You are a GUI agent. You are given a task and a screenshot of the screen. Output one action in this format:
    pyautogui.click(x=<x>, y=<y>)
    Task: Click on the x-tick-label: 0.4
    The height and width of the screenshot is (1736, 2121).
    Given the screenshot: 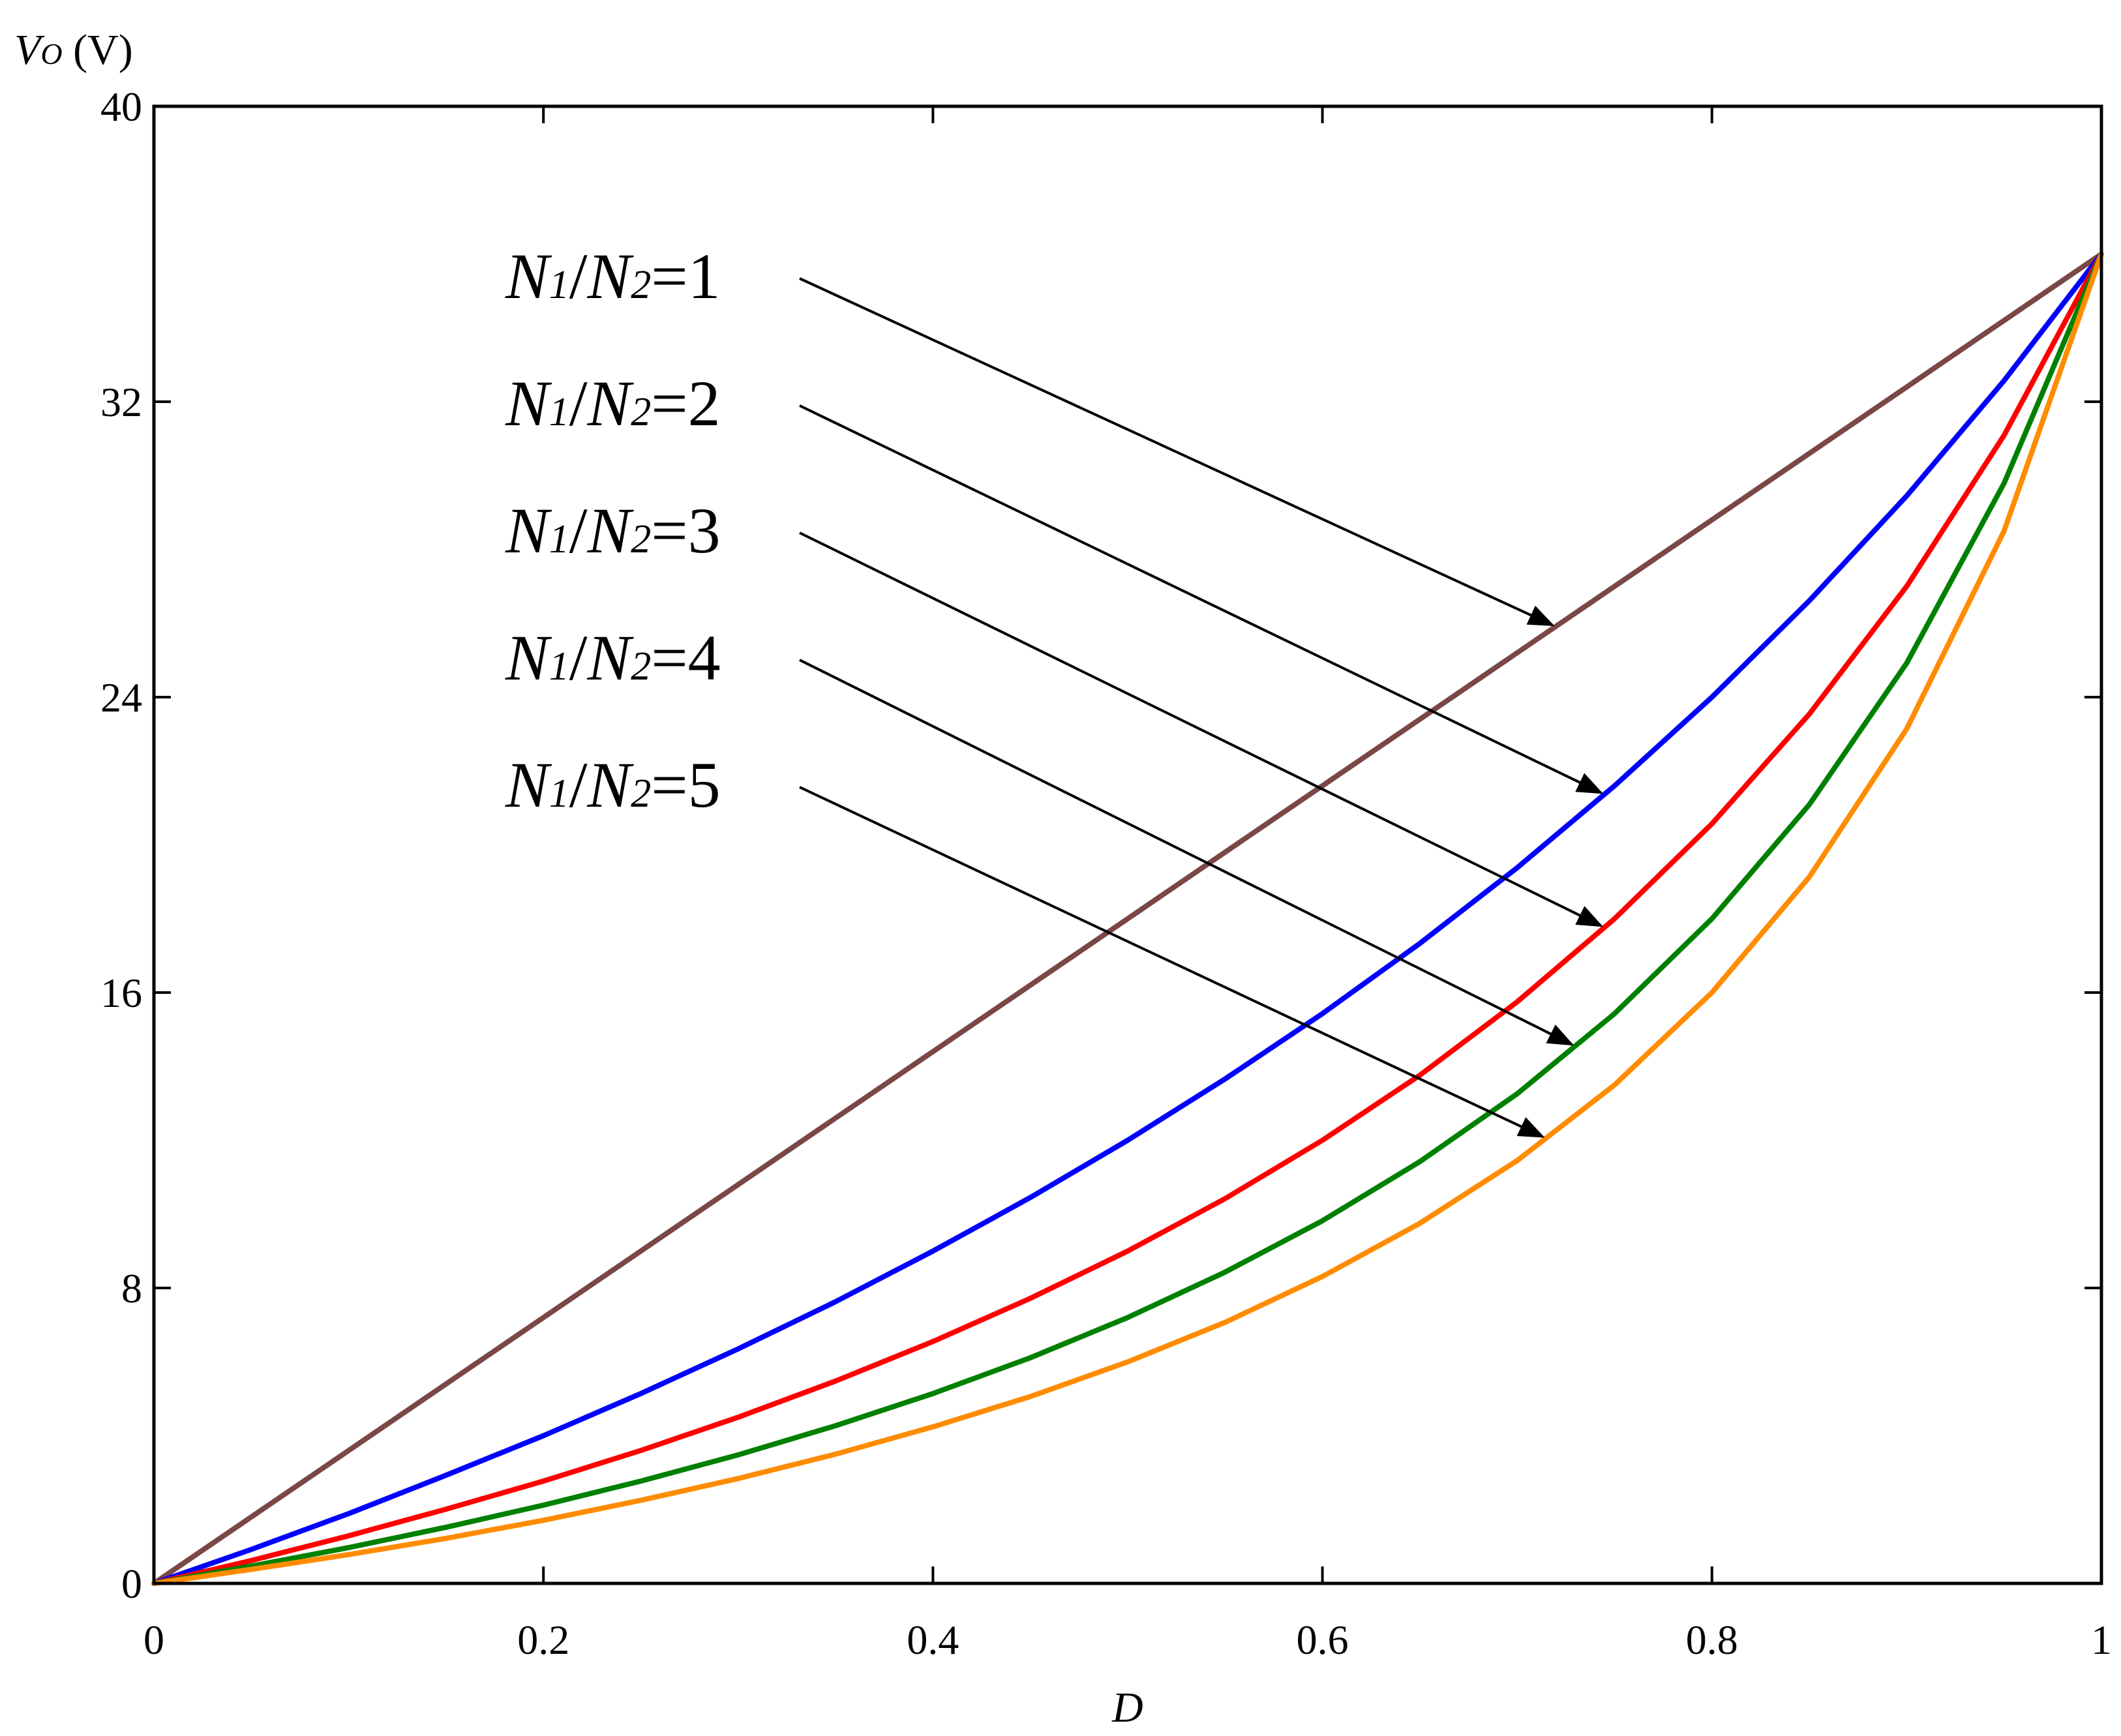 What is the action you would take?
    pyautogui.click(x=933, y=1640)
    